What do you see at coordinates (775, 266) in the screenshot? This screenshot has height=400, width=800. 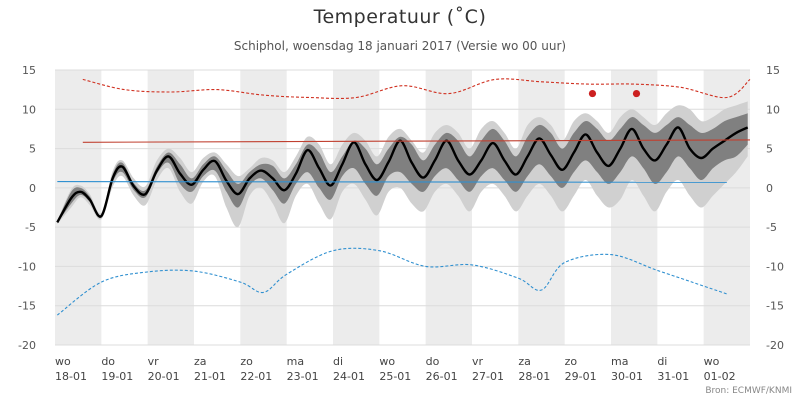 I see `y-tick-label-right: -10` at bounding box center [775, 266].